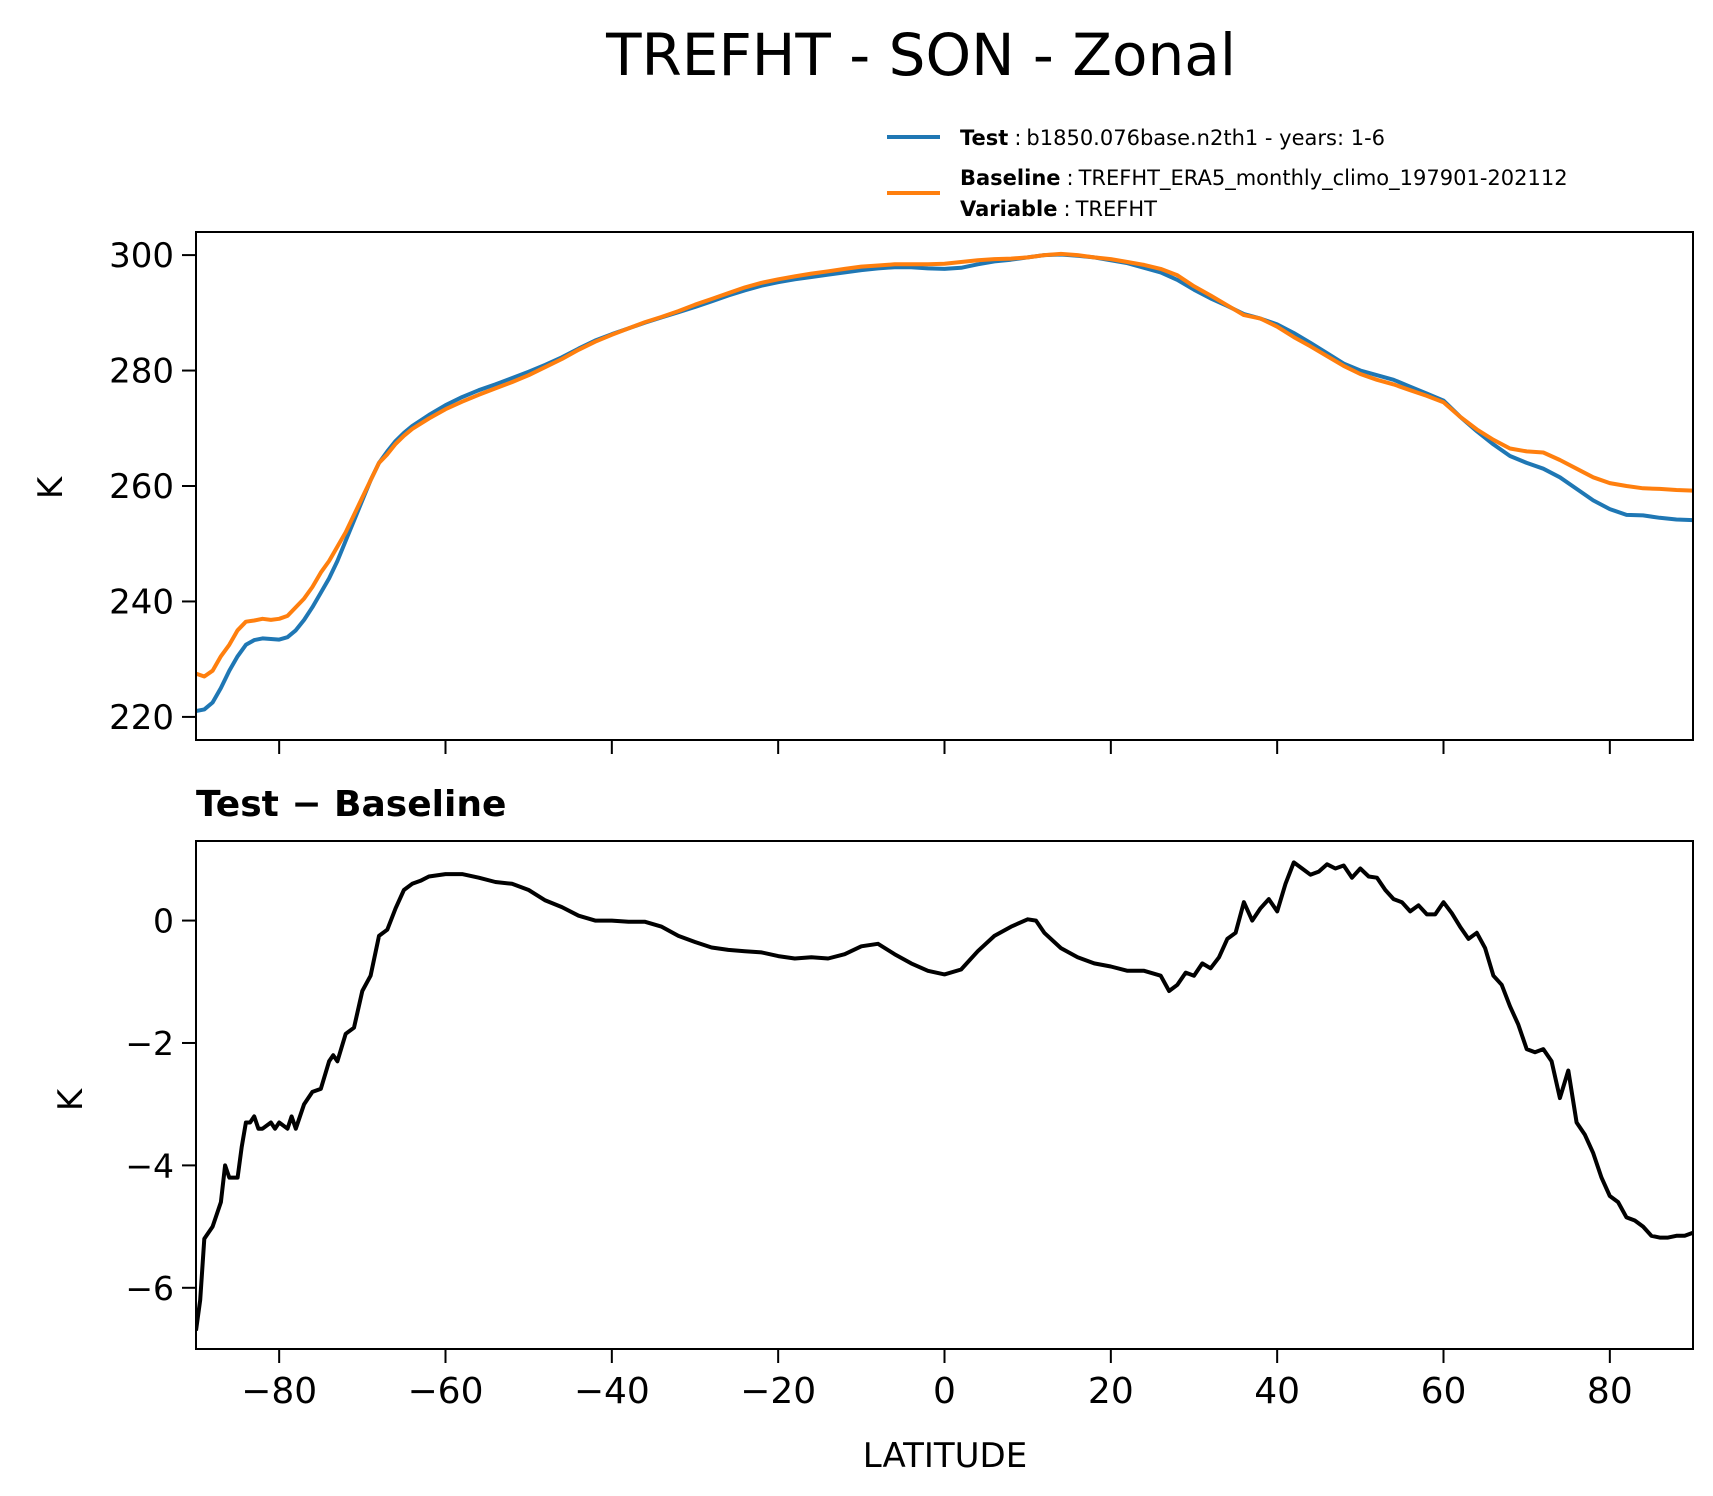 Image resolution: width=1713 pixels, height=1496 pixels. What do you see at coordinates (612, 1391) in the screenshot?
I see `bottom-x-tick-label: −40` at bounding box center [612, 1391].